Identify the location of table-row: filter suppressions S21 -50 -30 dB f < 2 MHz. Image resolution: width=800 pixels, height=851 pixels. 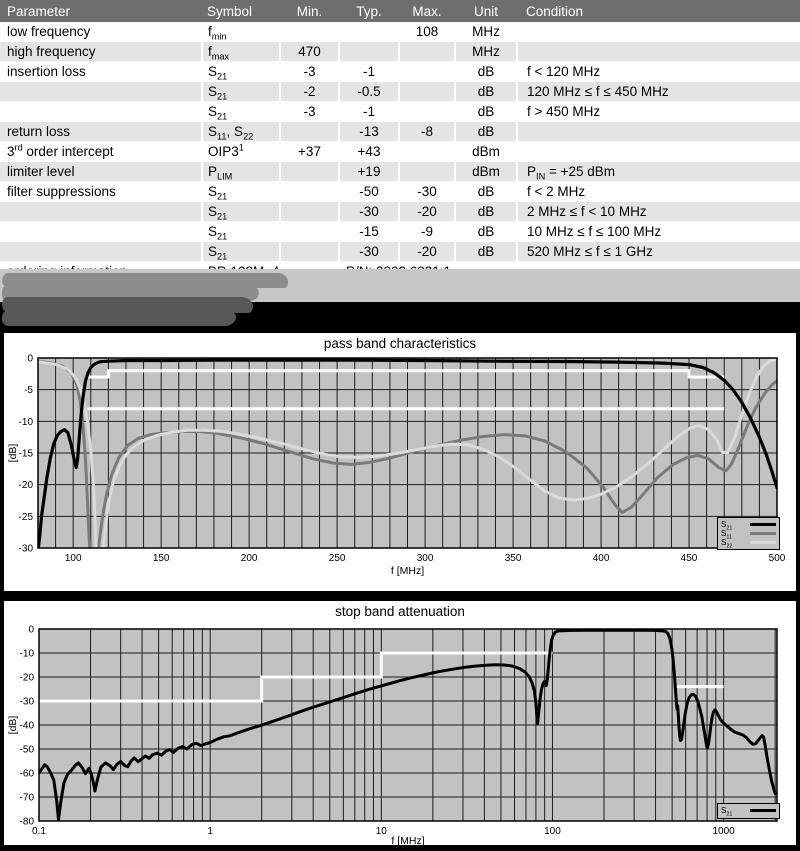
(400, 191).